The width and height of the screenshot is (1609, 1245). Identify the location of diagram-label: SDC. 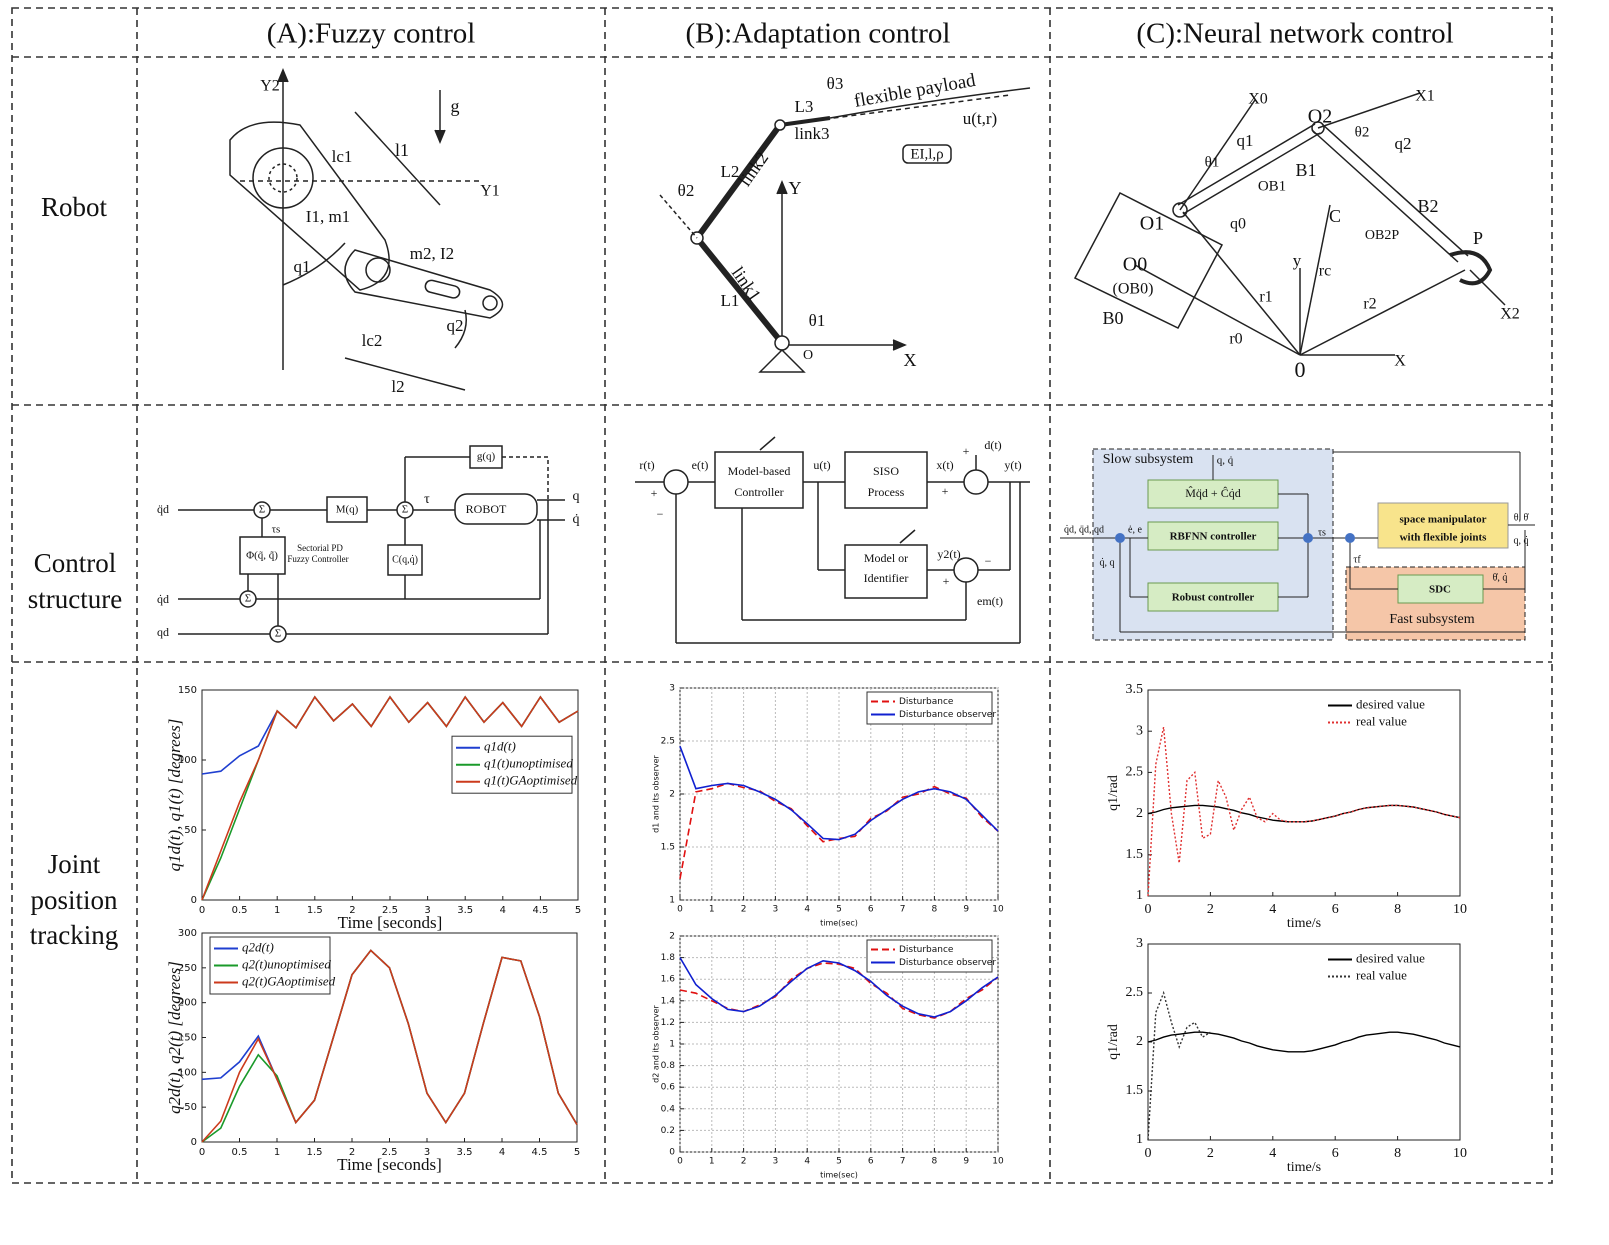
(1440, 590).